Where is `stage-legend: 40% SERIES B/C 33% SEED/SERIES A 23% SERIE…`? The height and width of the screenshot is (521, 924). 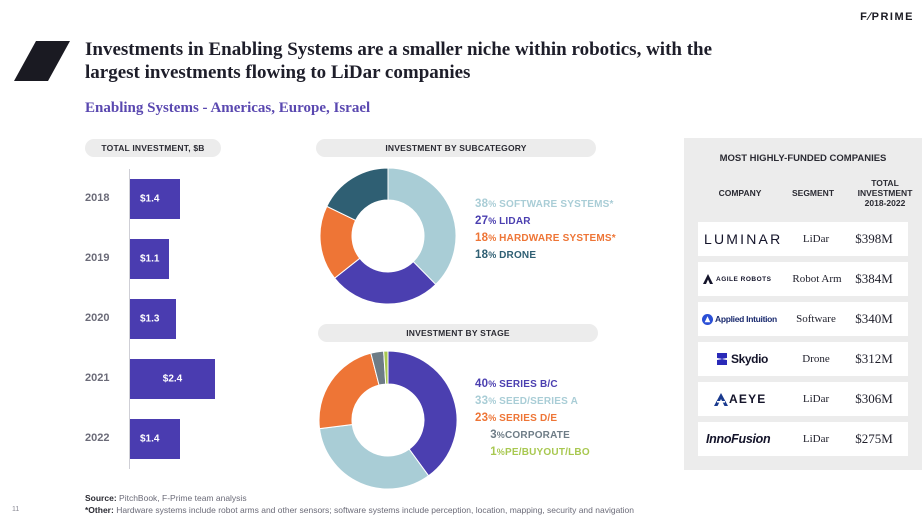 stage-legend: 40% SERIES B/C 33% SEED/SERIES A 23% SERIE… is located at coordinates (532, 420).